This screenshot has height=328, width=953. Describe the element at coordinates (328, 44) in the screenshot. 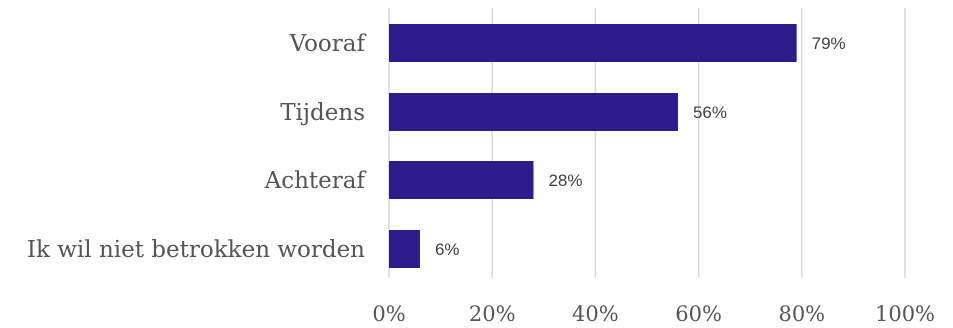

I see `category-label: Vooraf` at that location.